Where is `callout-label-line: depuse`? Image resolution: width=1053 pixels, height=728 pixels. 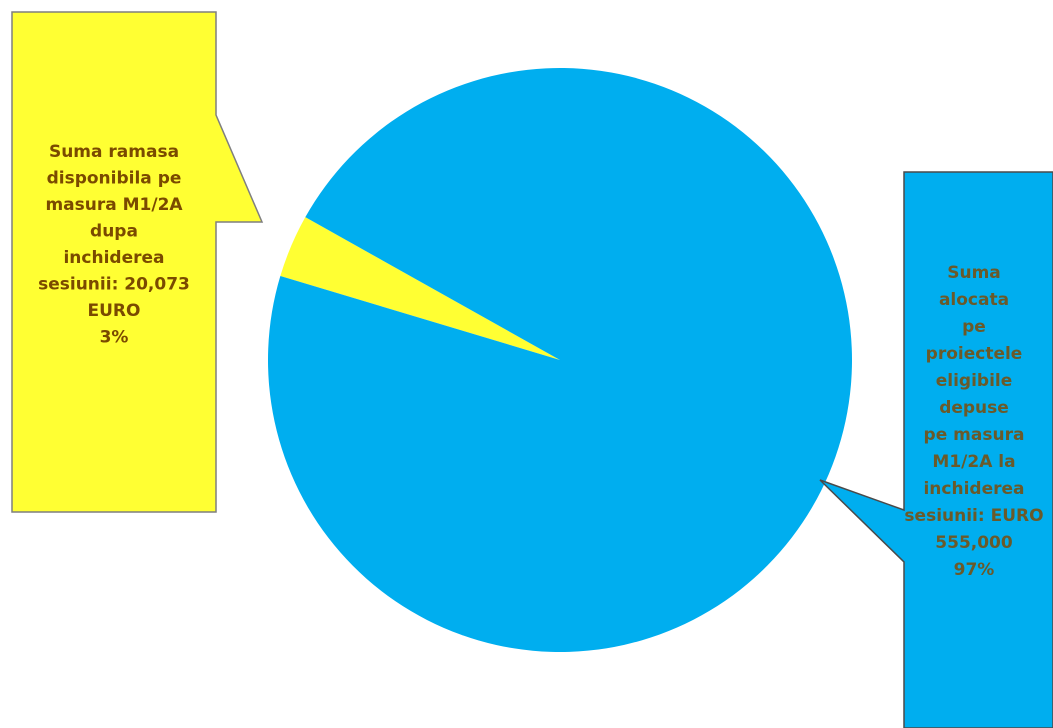 callout-label-line: depuse is located at coordinates (974, 408).